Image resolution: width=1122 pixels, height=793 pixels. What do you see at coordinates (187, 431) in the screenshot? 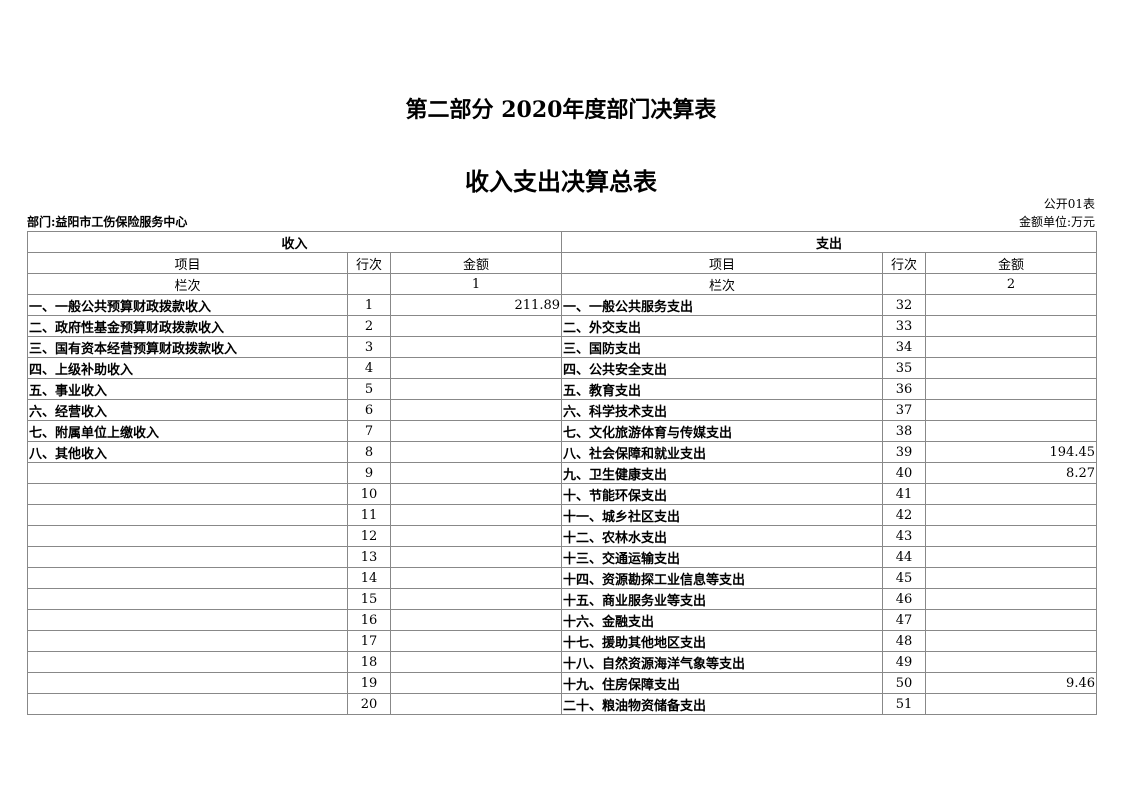
I see `income-item-cell: 七、附属单位上缴收入` at bounding box center [187, 431].